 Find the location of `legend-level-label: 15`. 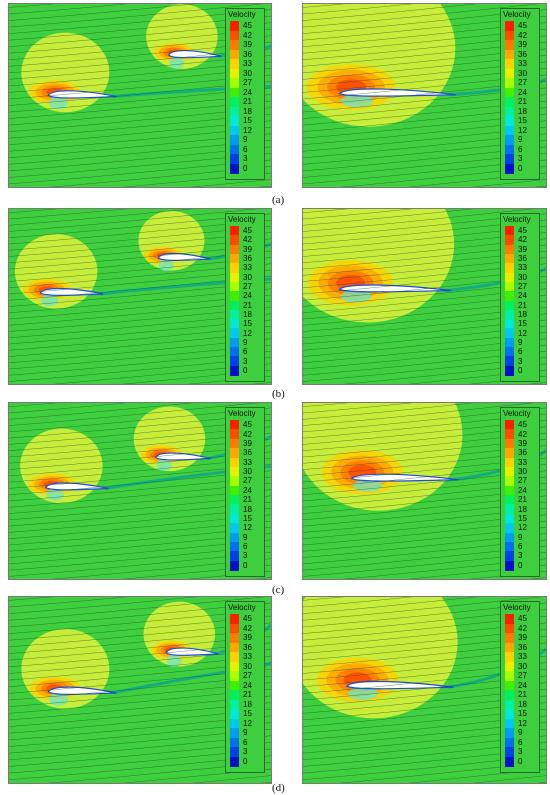

legend-level-label: 15 is located at coordinates (247, 121).